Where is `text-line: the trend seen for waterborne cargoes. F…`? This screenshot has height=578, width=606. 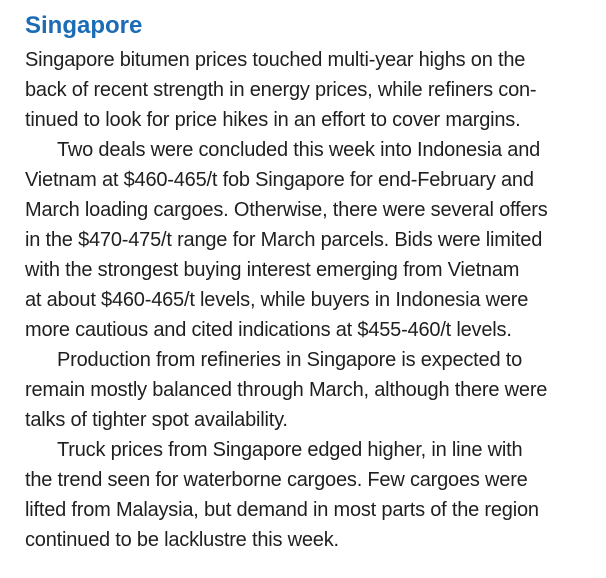 text-line: the trend seen for waterborne cargoes. F… is located at coordinates (276, 480).